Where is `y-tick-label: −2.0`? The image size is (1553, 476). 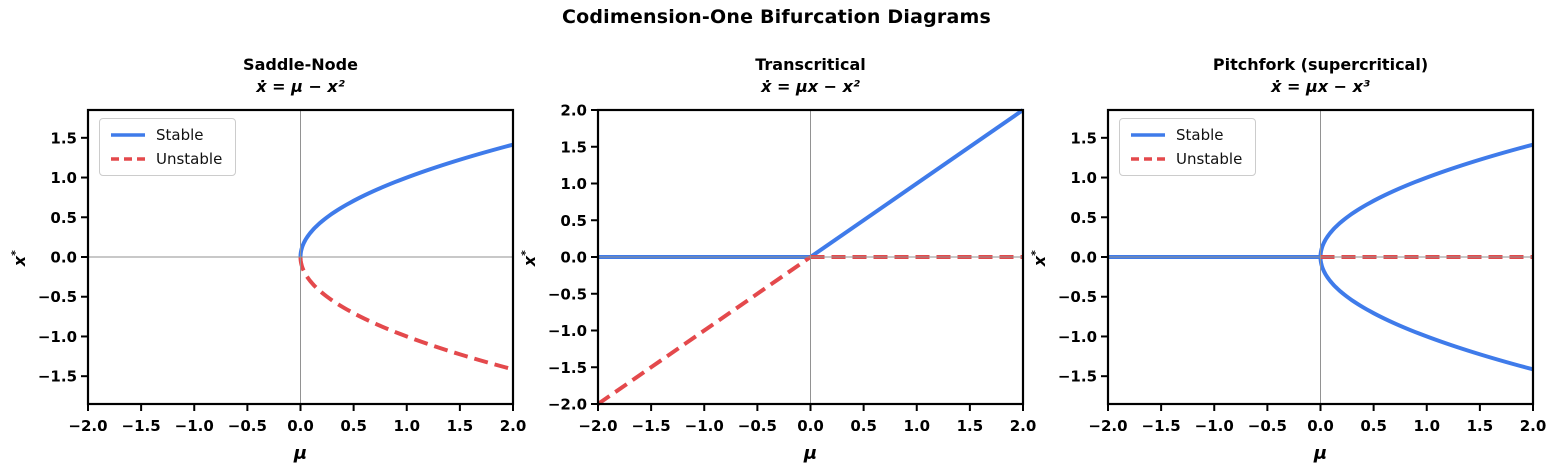
y-tick-label: −2.0 is located at coordinates (567, 405).